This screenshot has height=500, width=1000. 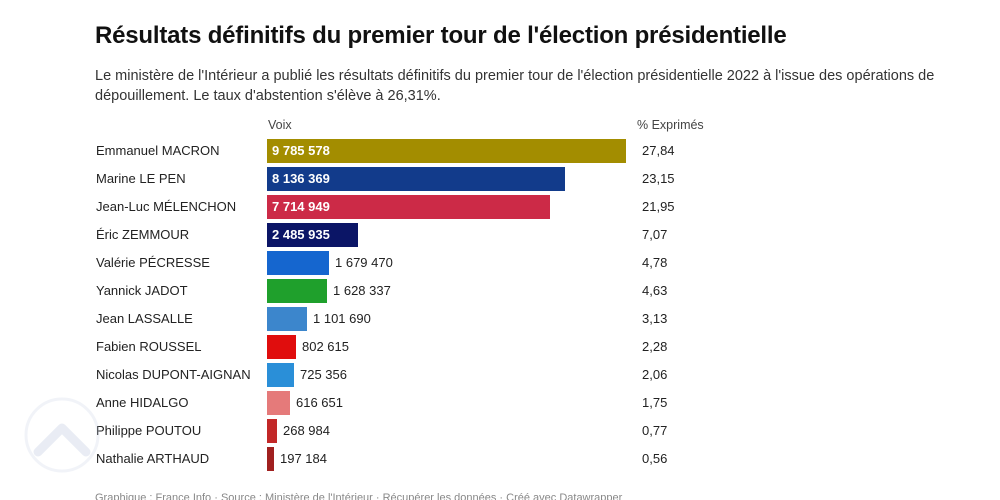 What do you see at coordinates (655, 318) in the screenshot?
I see `pct-value: 3,13` at bounding box center [655, 318].